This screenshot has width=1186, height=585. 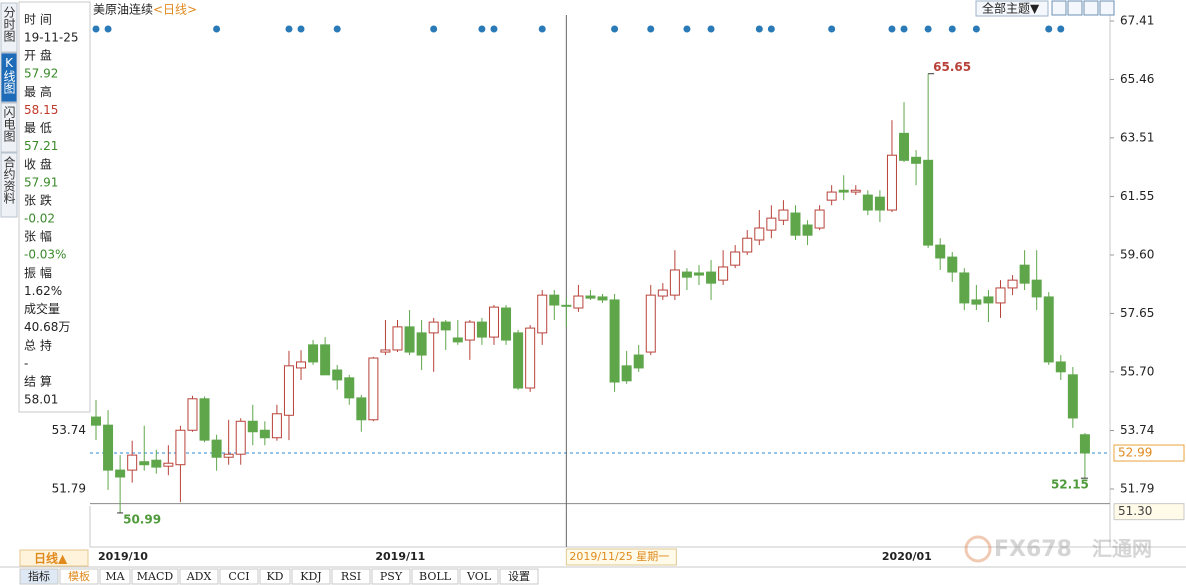 I want to click on x-tick-label: 2019/10, so click(x=123, y=556).